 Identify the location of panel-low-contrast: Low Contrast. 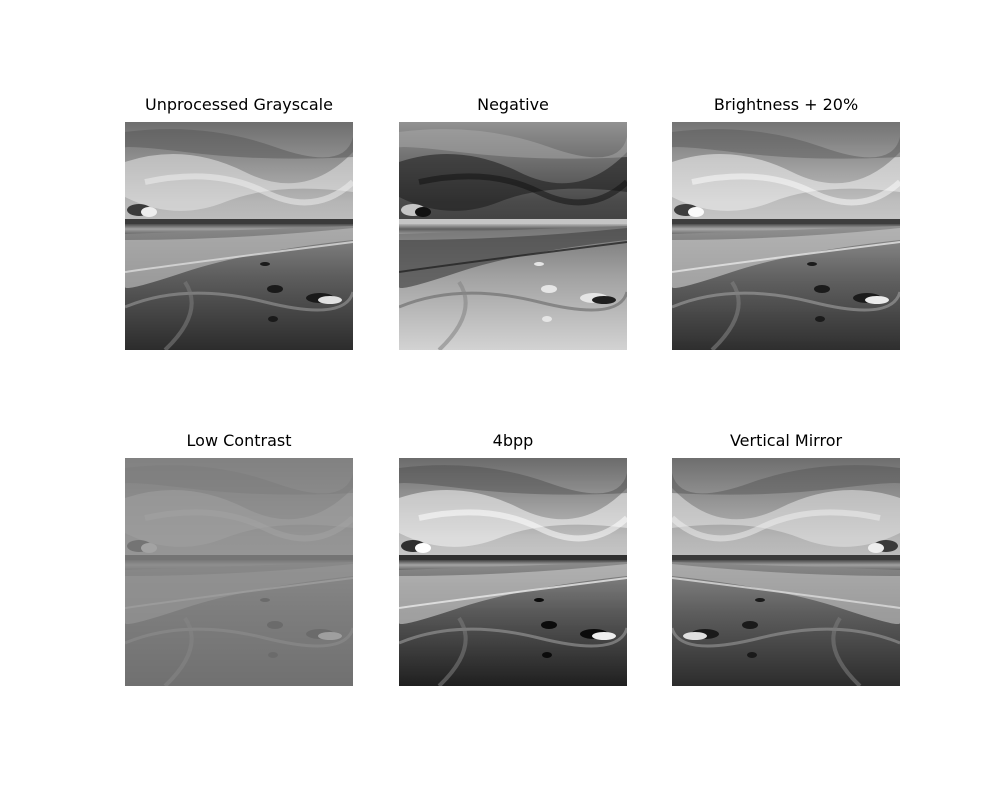
(239, 558).